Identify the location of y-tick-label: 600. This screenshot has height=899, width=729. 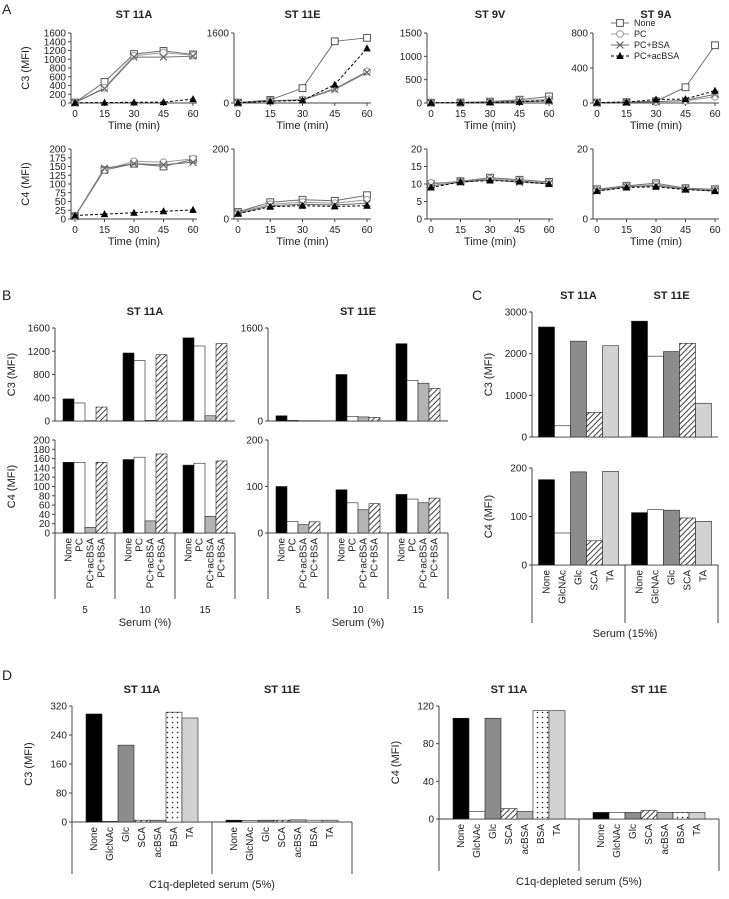
(57, 77).